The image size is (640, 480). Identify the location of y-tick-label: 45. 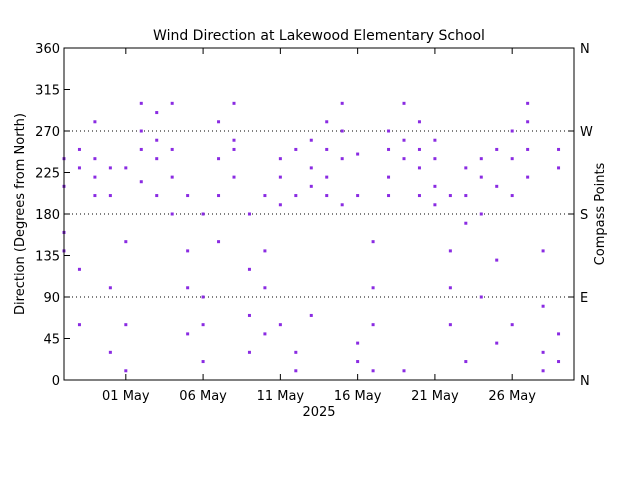
(51, 340).